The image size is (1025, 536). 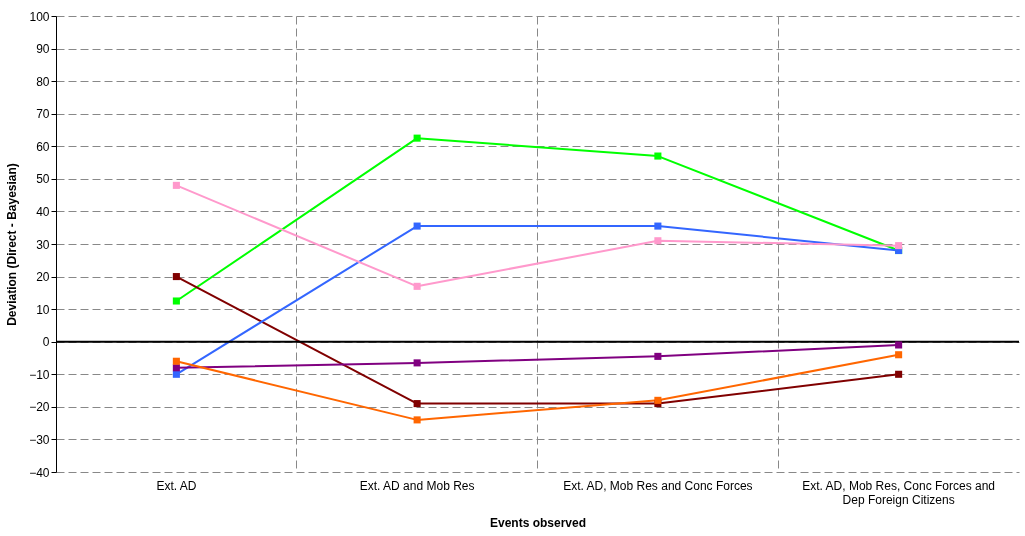 I want to click on y-tick-label: 50, so click(x=43, y=179).